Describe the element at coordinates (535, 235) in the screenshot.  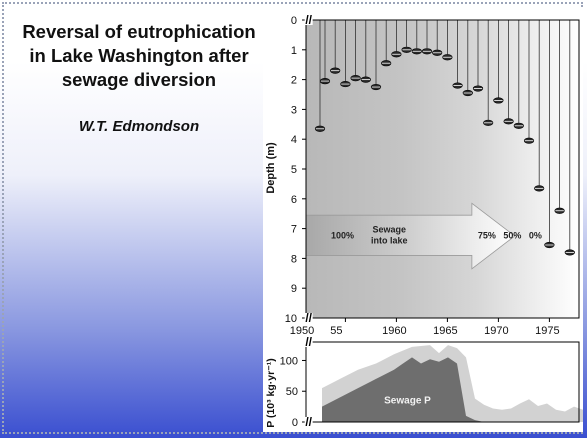
I see `arrow-percentage-3: 0%` at that location.